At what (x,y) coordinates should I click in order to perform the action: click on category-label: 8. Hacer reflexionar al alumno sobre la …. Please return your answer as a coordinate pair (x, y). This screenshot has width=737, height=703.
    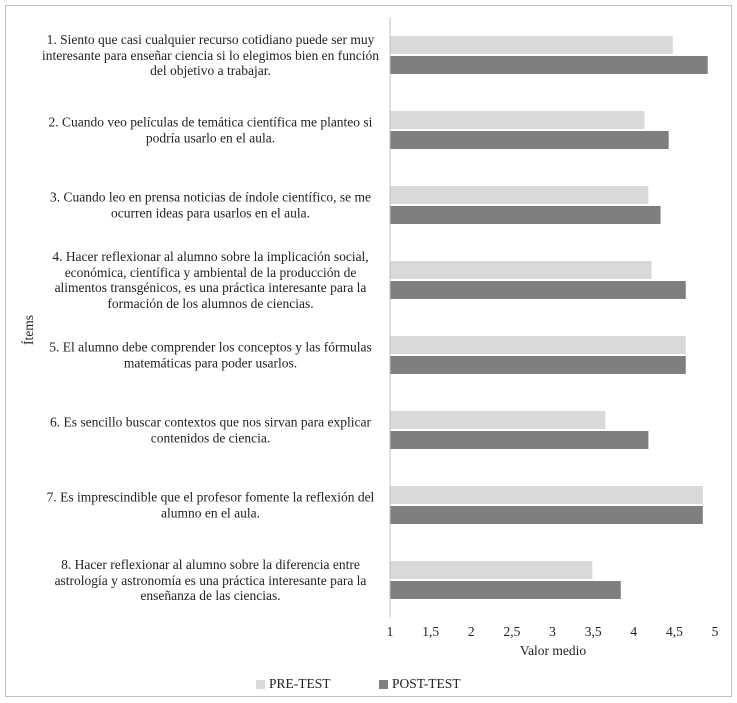
    Looking at the image, I should click on (210, 579).